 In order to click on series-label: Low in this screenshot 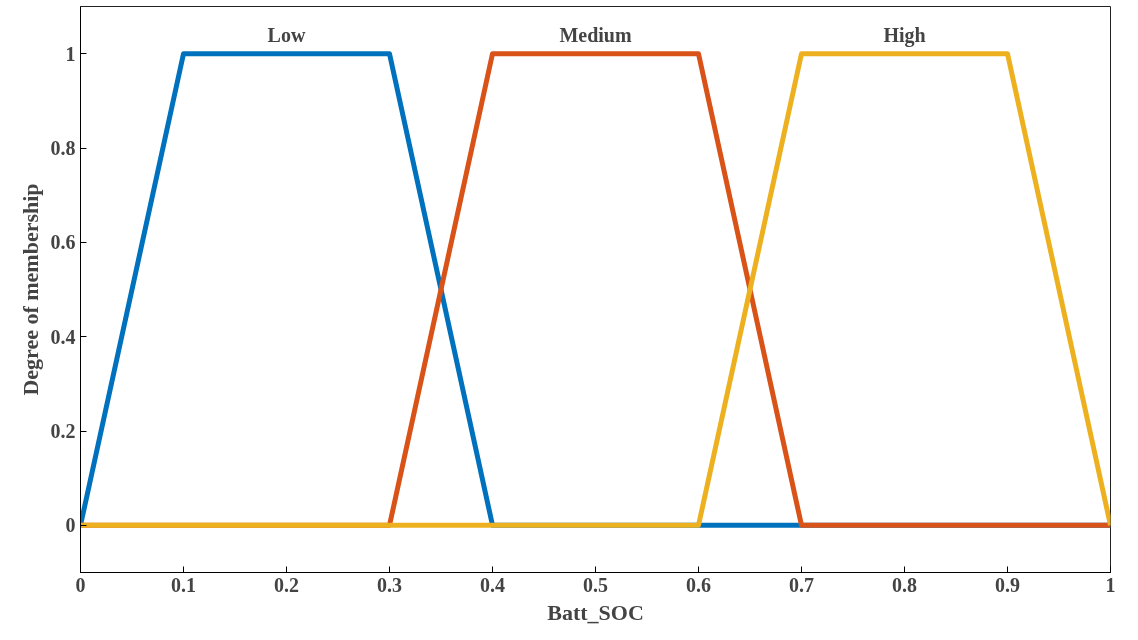, I will do `click(286, 34)`.